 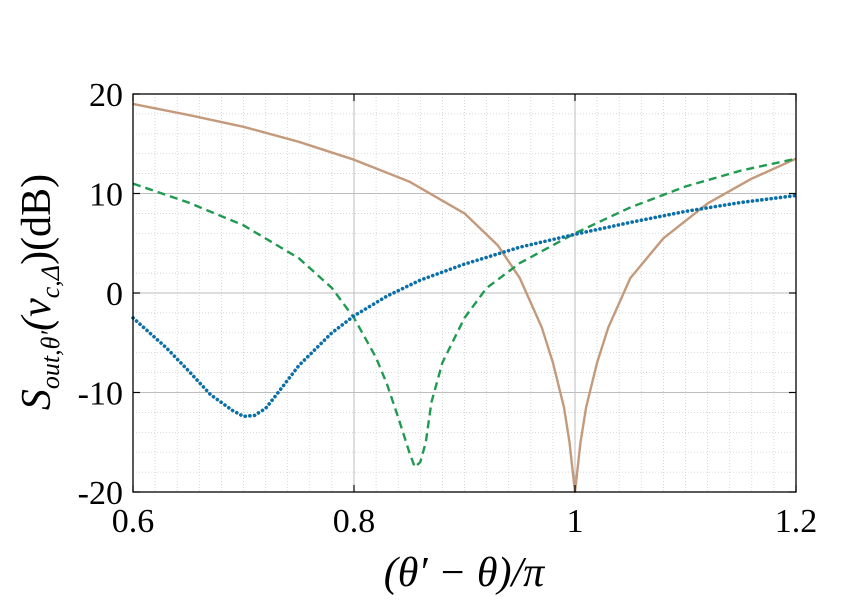 What do you see at coordinates (100, 493) in the screenshot?
I see `y-tick-label: -20` at bounding box center [100, 493].